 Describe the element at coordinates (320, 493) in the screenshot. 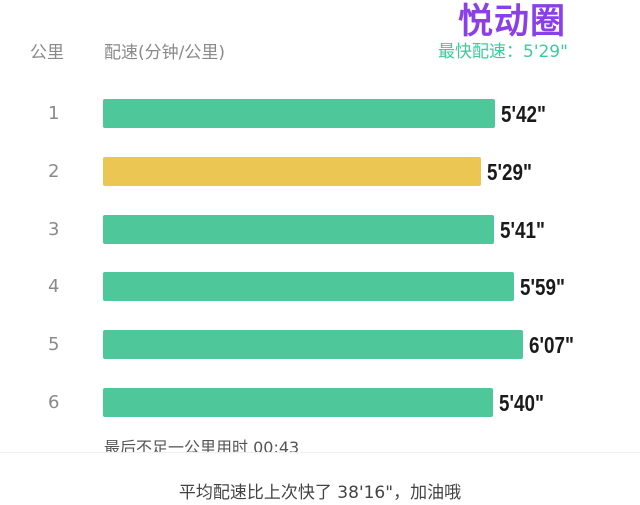

I see `summary-text: 平均配速比上次快了 38'16"，加油哦` at that location.